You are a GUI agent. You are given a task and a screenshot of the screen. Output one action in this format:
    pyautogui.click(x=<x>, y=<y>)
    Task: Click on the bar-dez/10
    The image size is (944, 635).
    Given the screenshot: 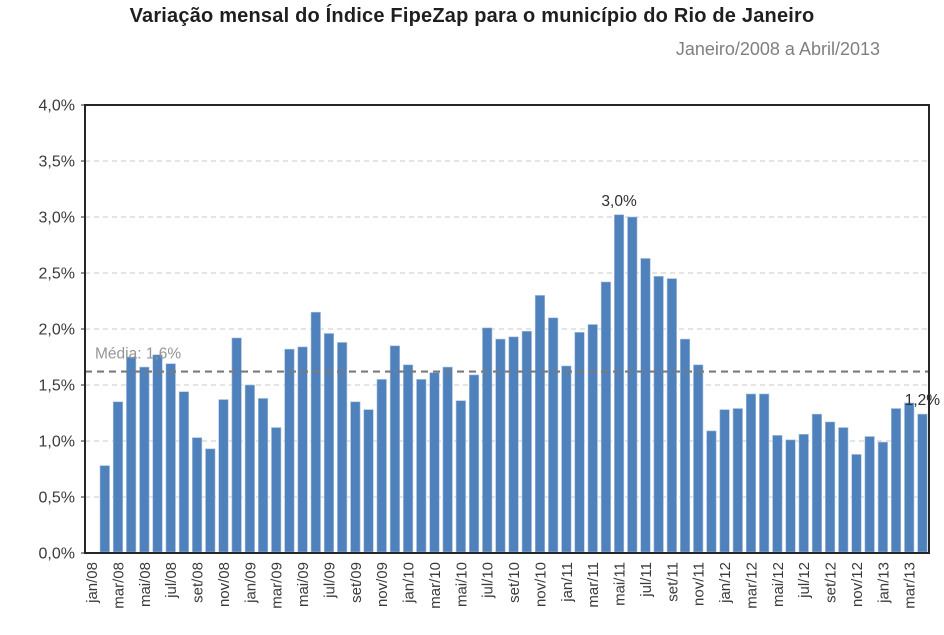 What is the action you would take?
    pyautogui.click(x=553, y=435)
    